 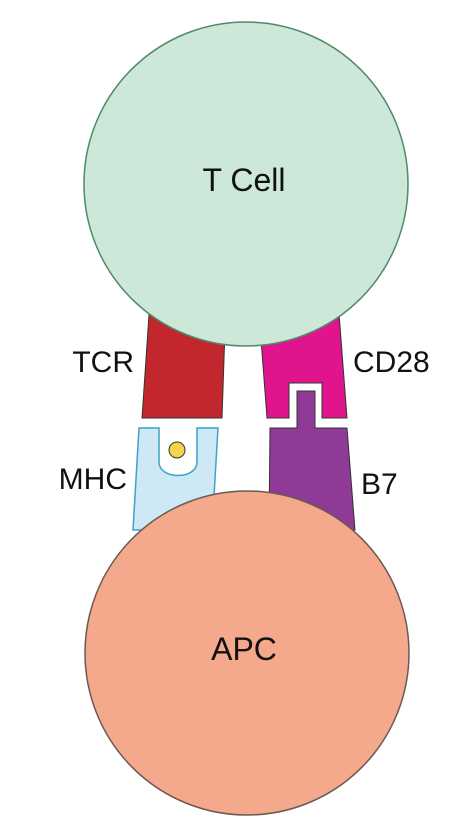 I want to click on apc-label: APC, so click(x=244, y=649).